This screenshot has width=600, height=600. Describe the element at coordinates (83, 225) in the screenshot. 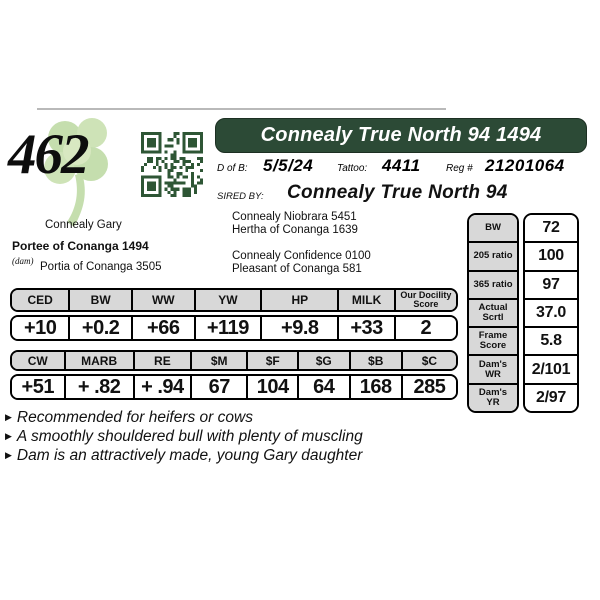

I see `pedigree-dam-sire: Connealy Gary` at that location.